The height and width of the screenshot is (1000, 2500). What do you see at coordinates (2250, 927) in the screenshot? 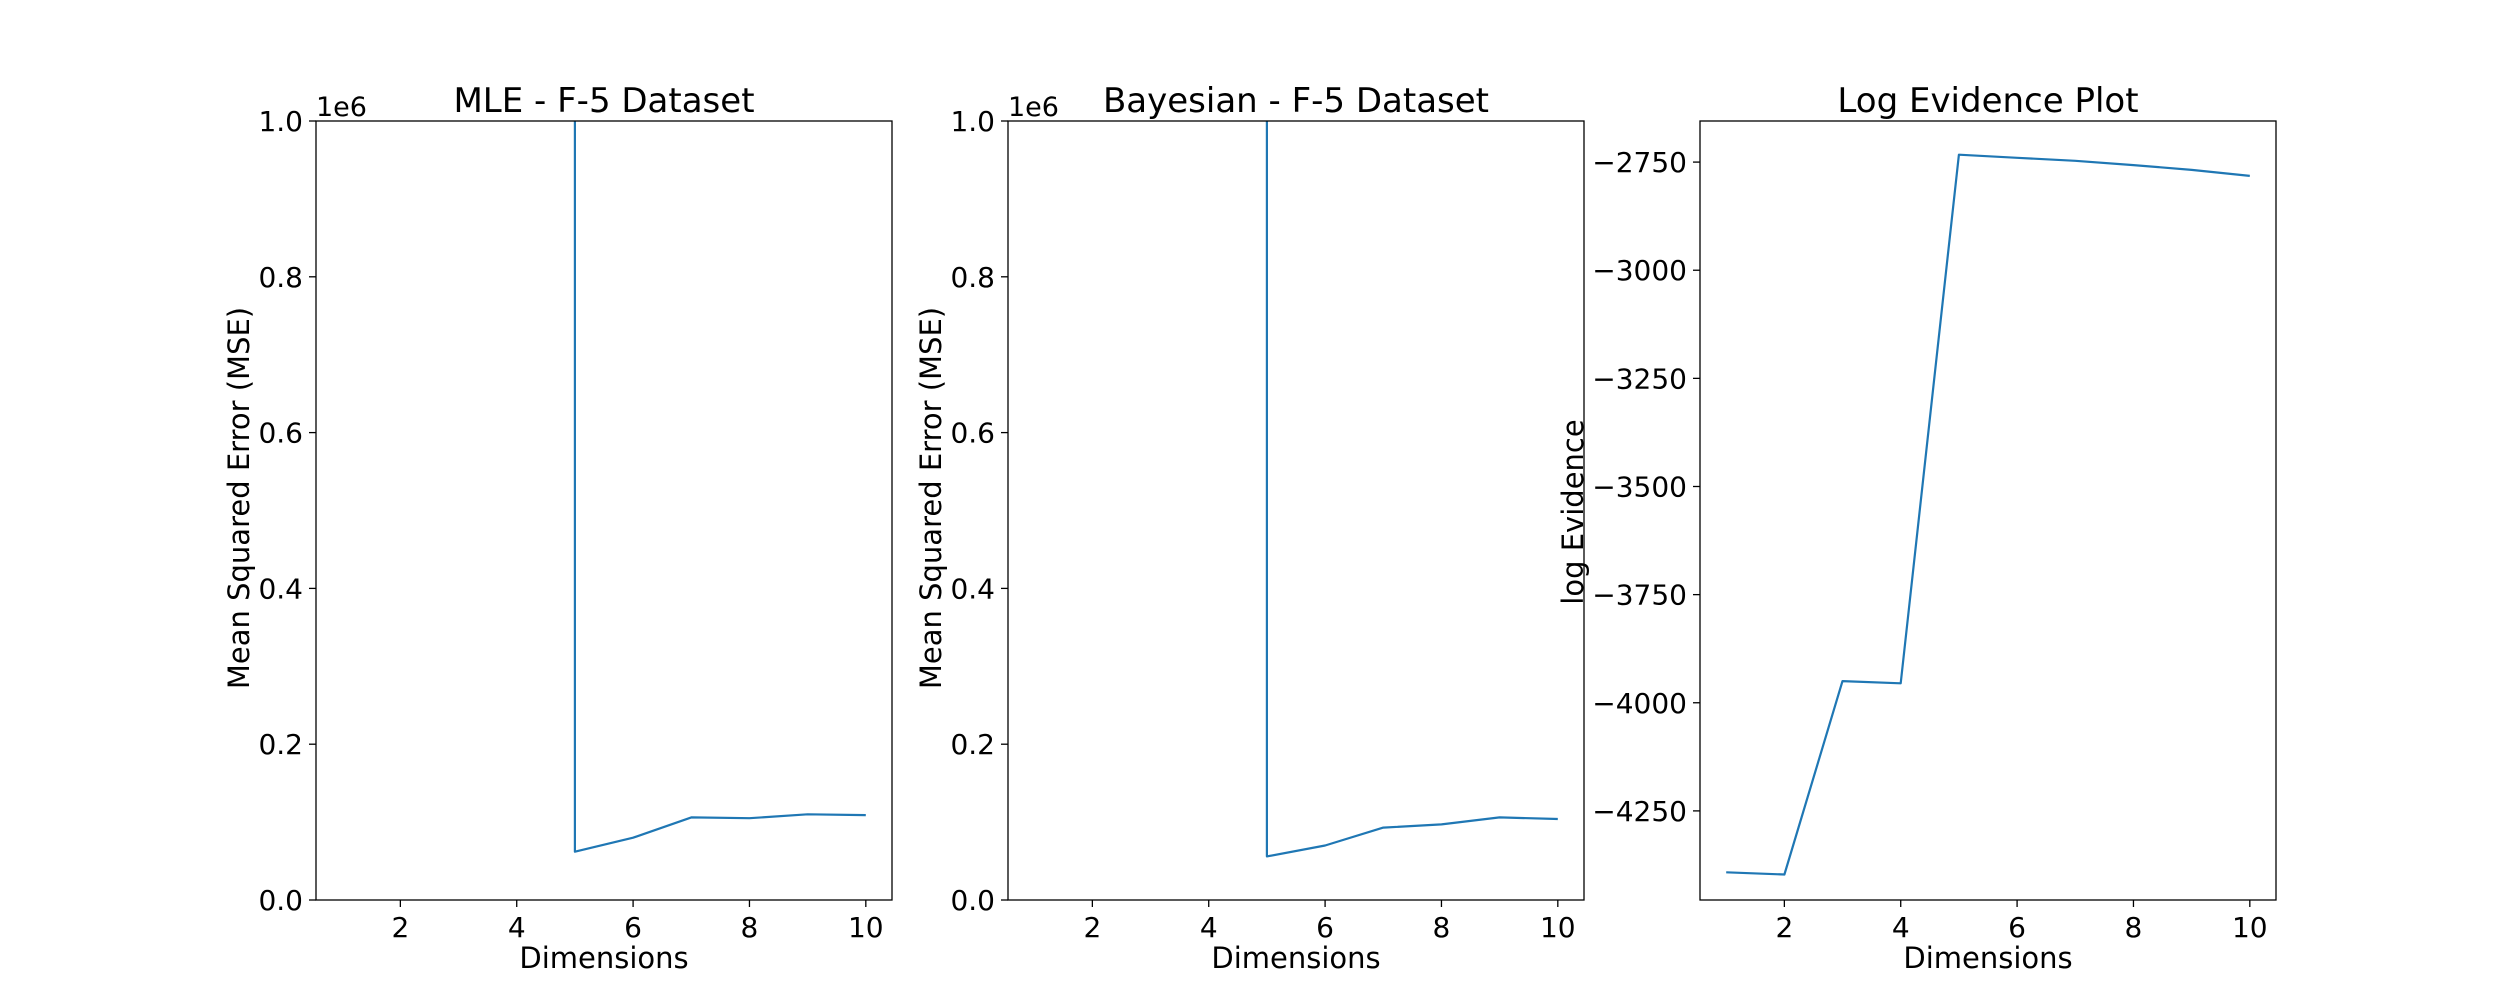
I see `log-evidence-chart-x-tick-label: 10` at bounding box center [2250, 927].